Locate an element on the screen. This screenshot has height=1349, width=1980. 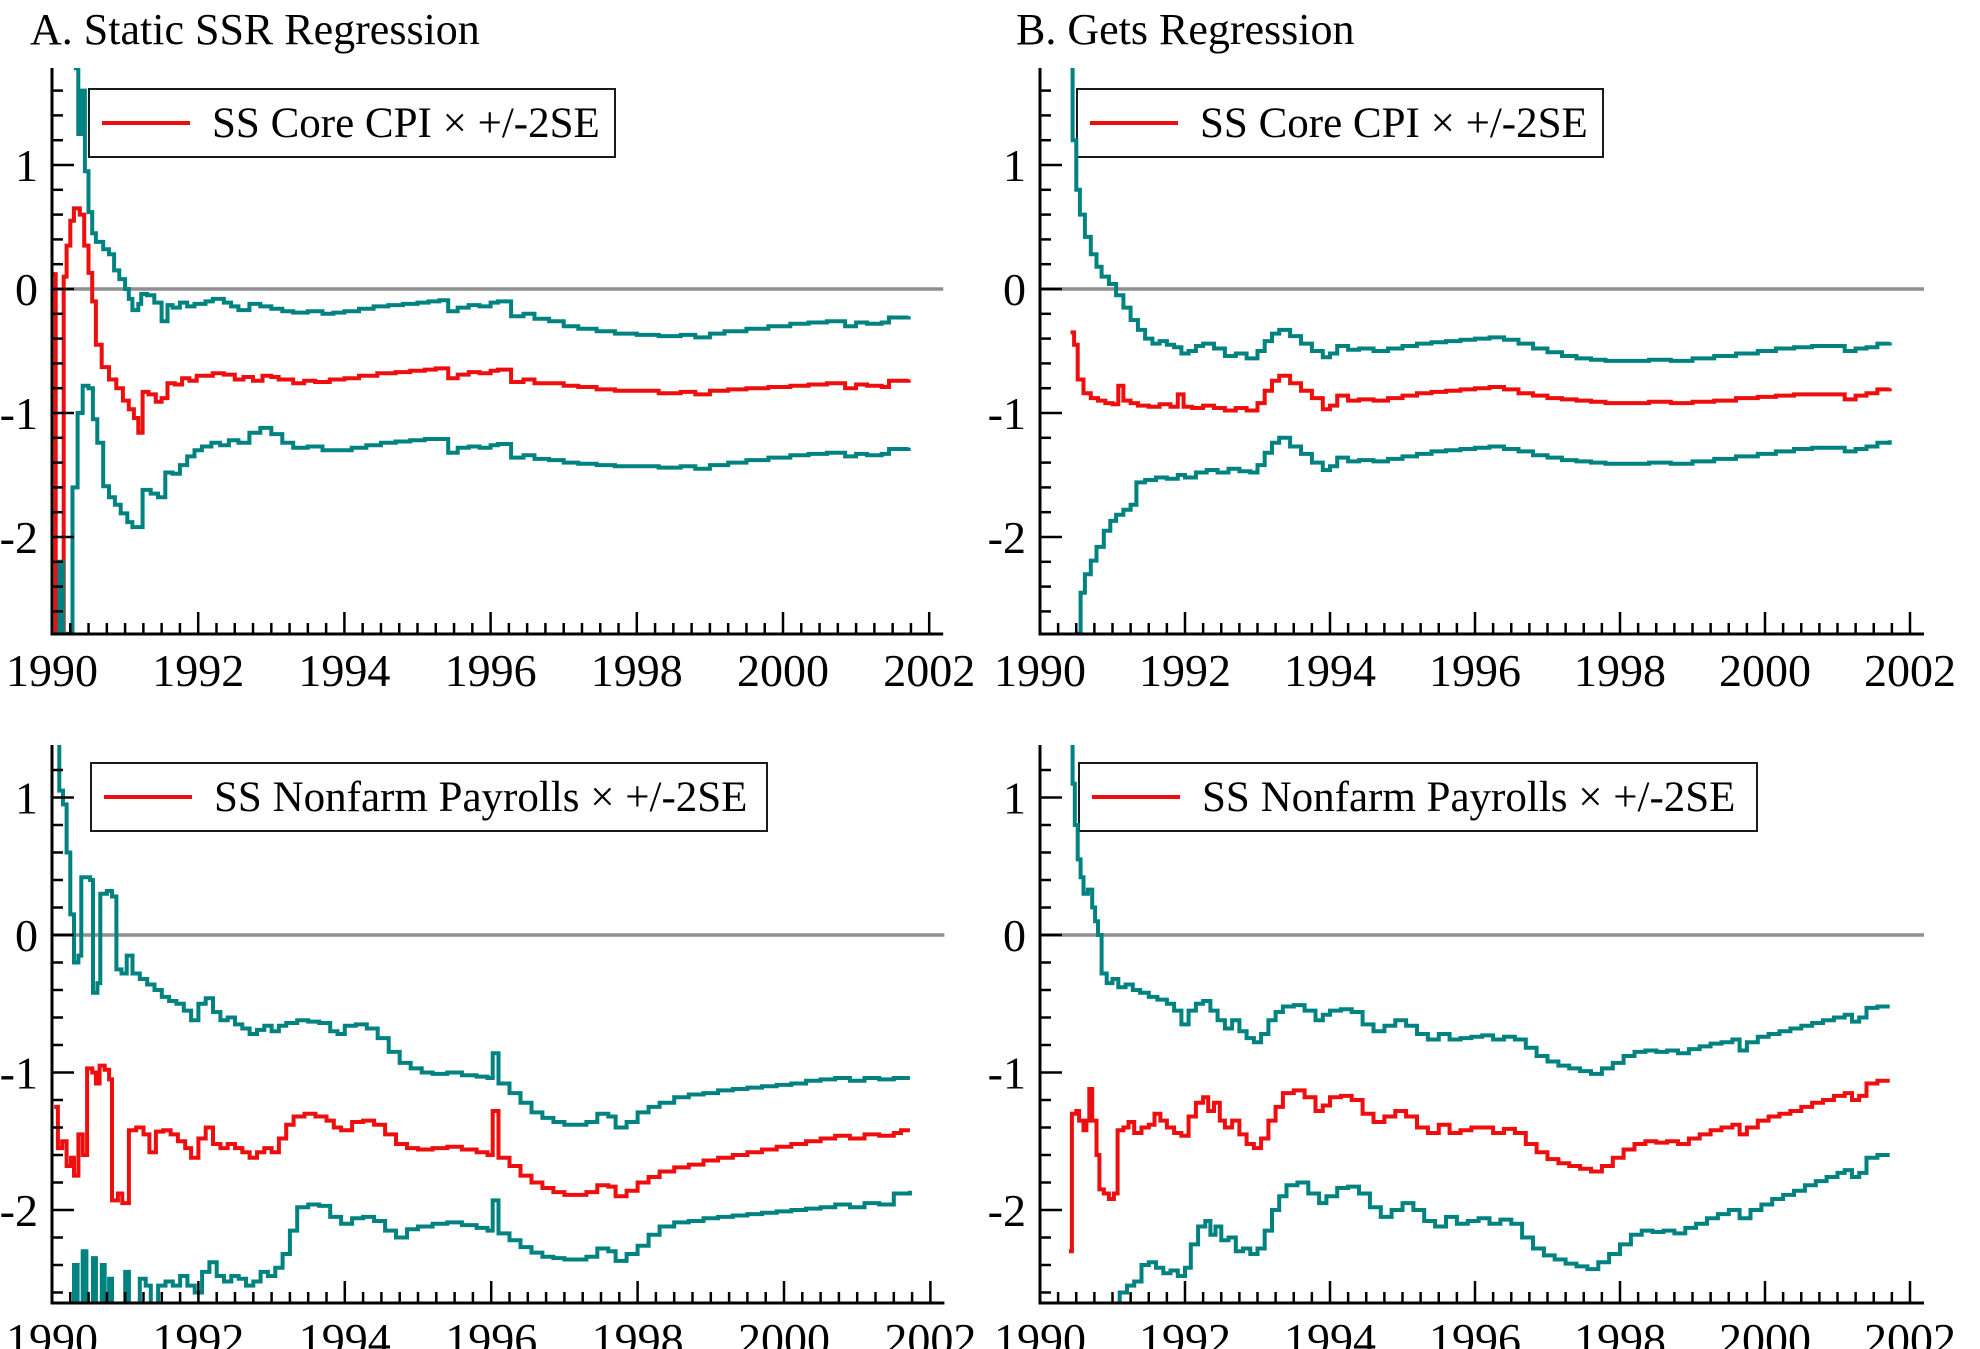
panel-b-title: B. Gets Regression is located at coordinates (1185, 29).